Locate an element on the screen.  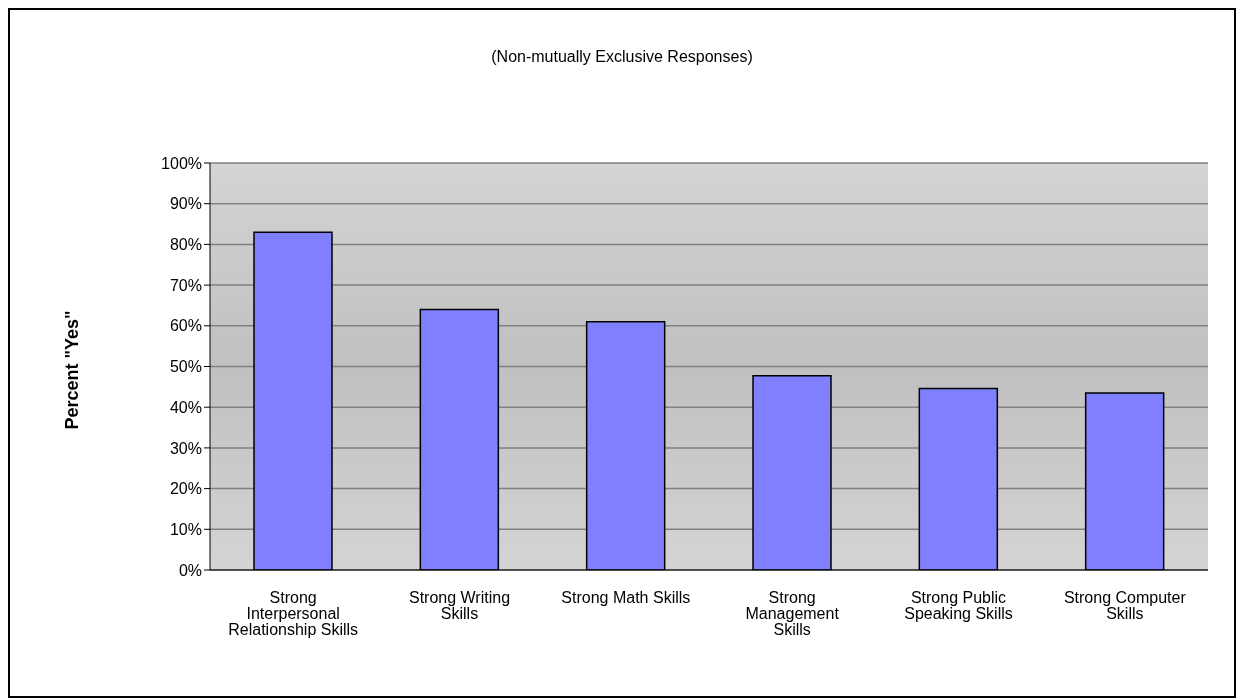
y-tick-label: 70% is located at coordinates (185, 285).